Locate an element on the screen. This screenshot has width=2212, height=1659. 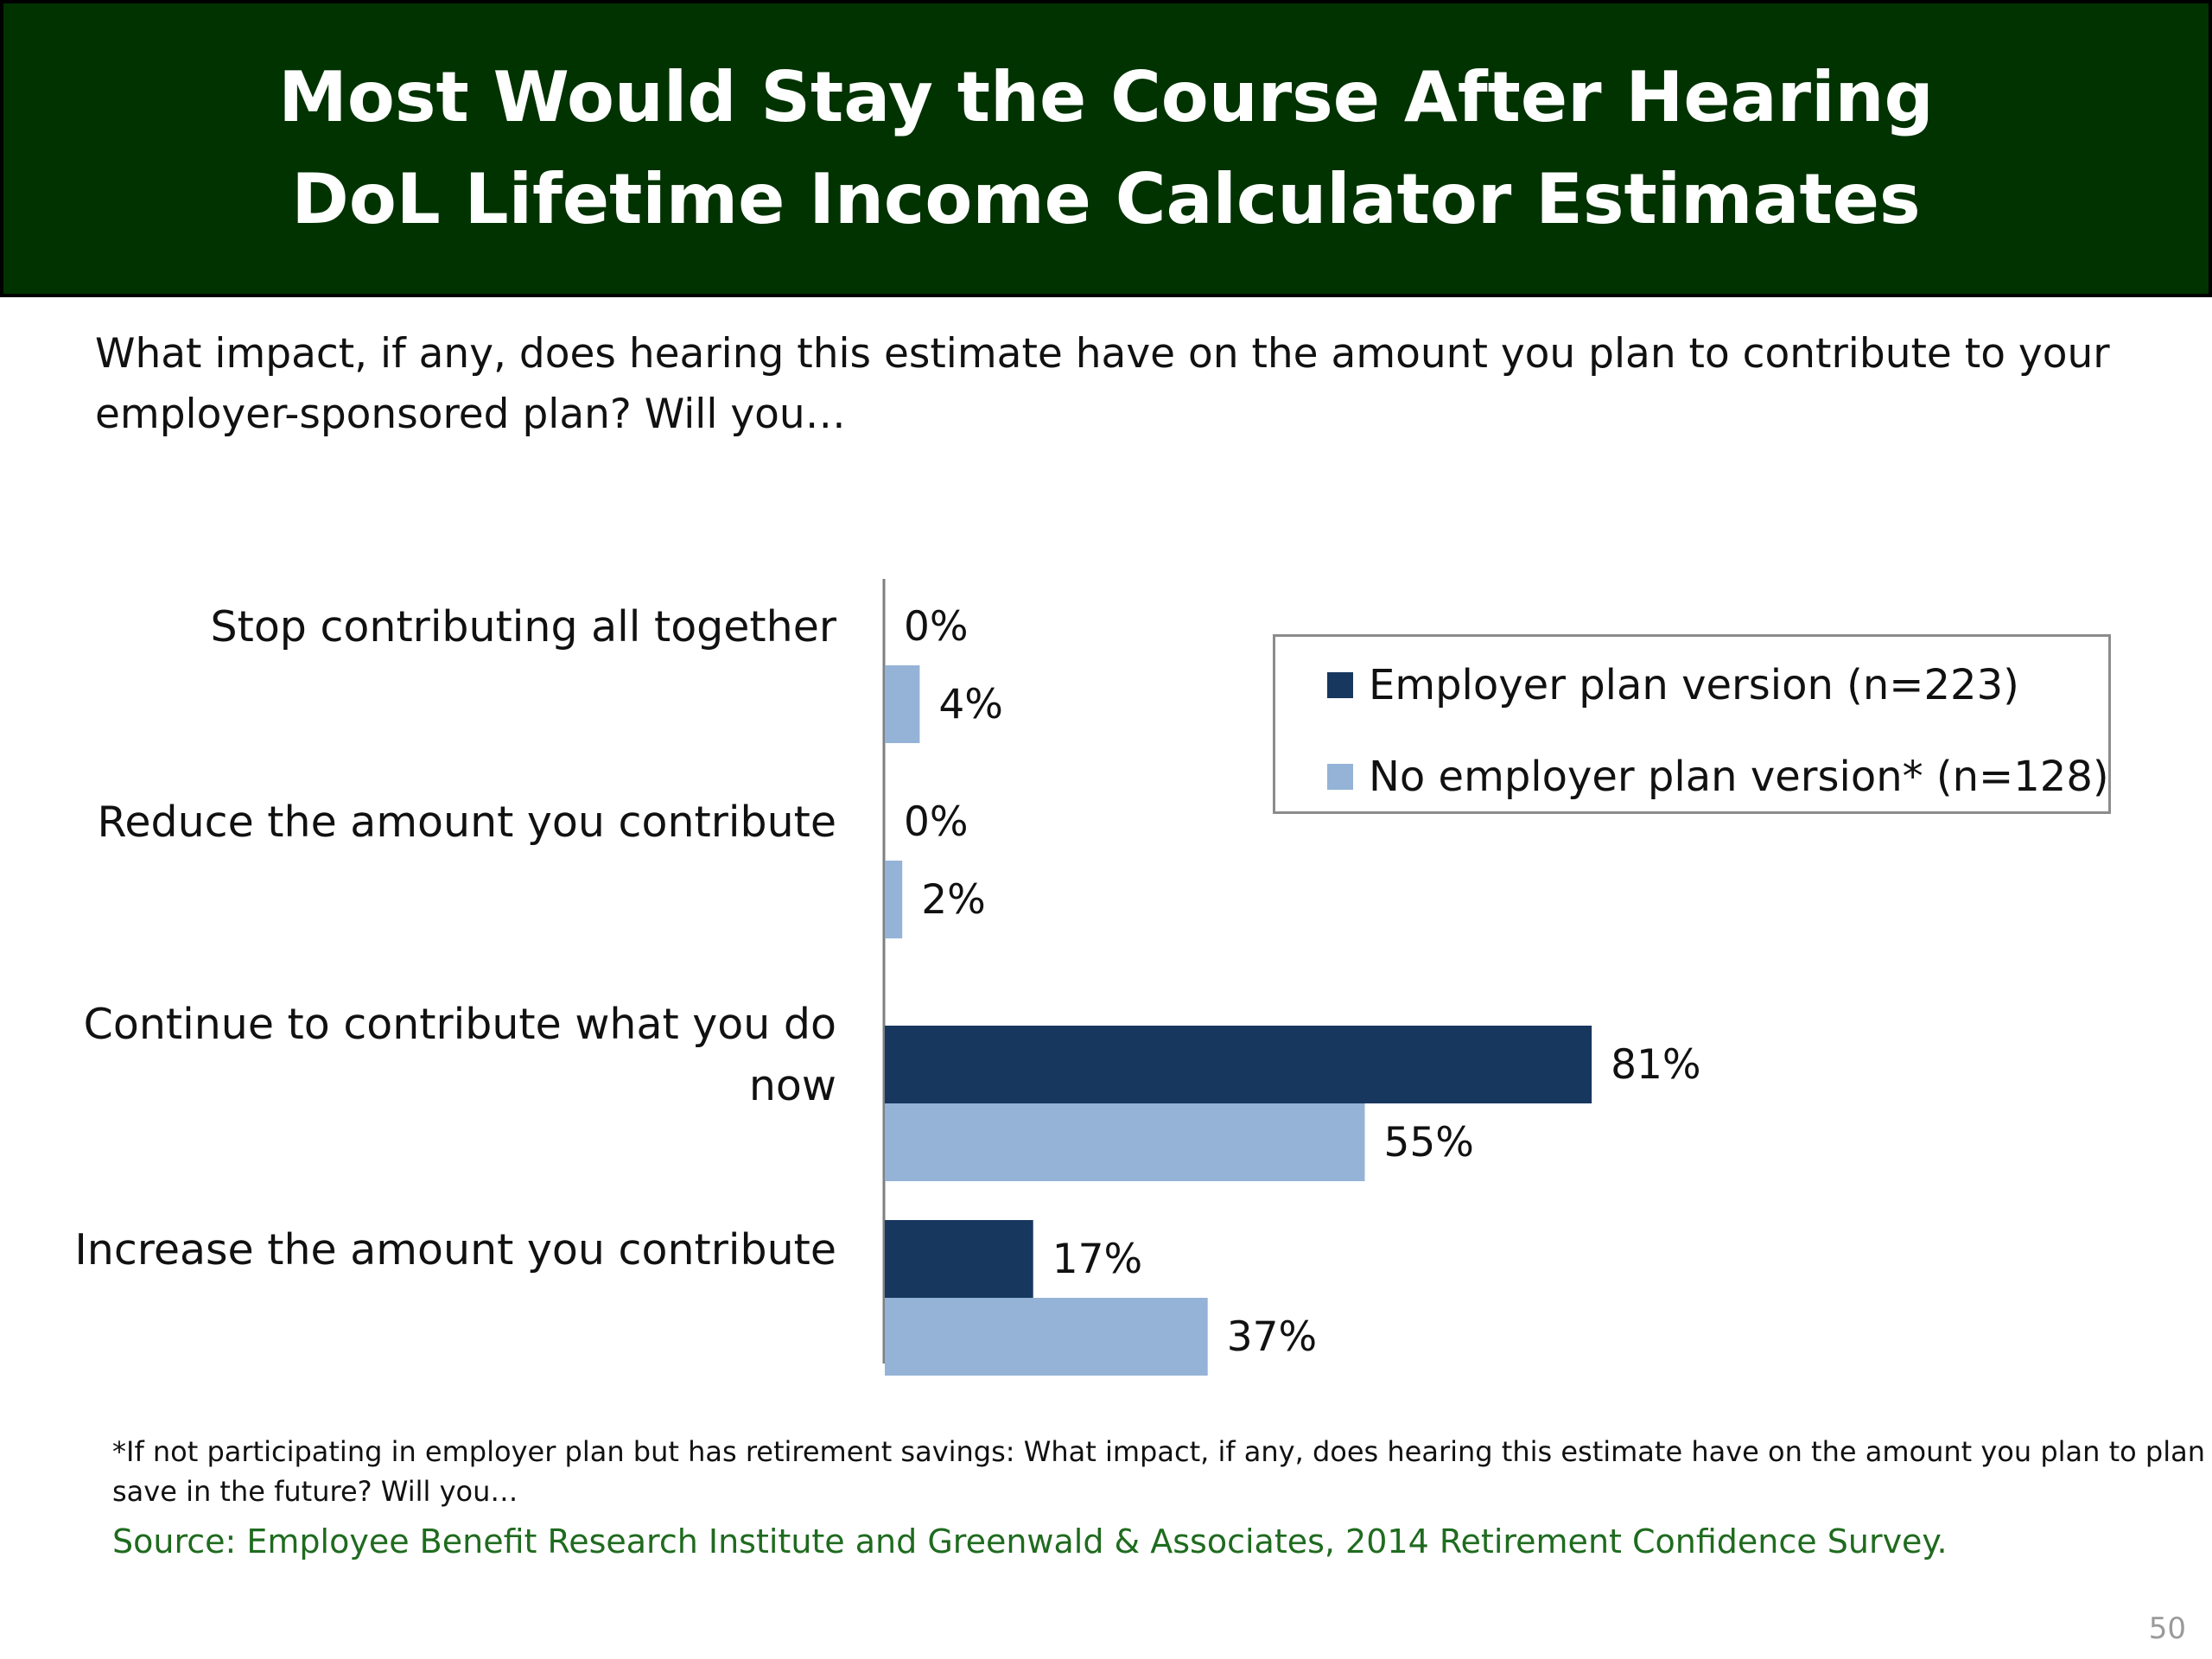
data-label: 4% is located at coordinates (970, 704).